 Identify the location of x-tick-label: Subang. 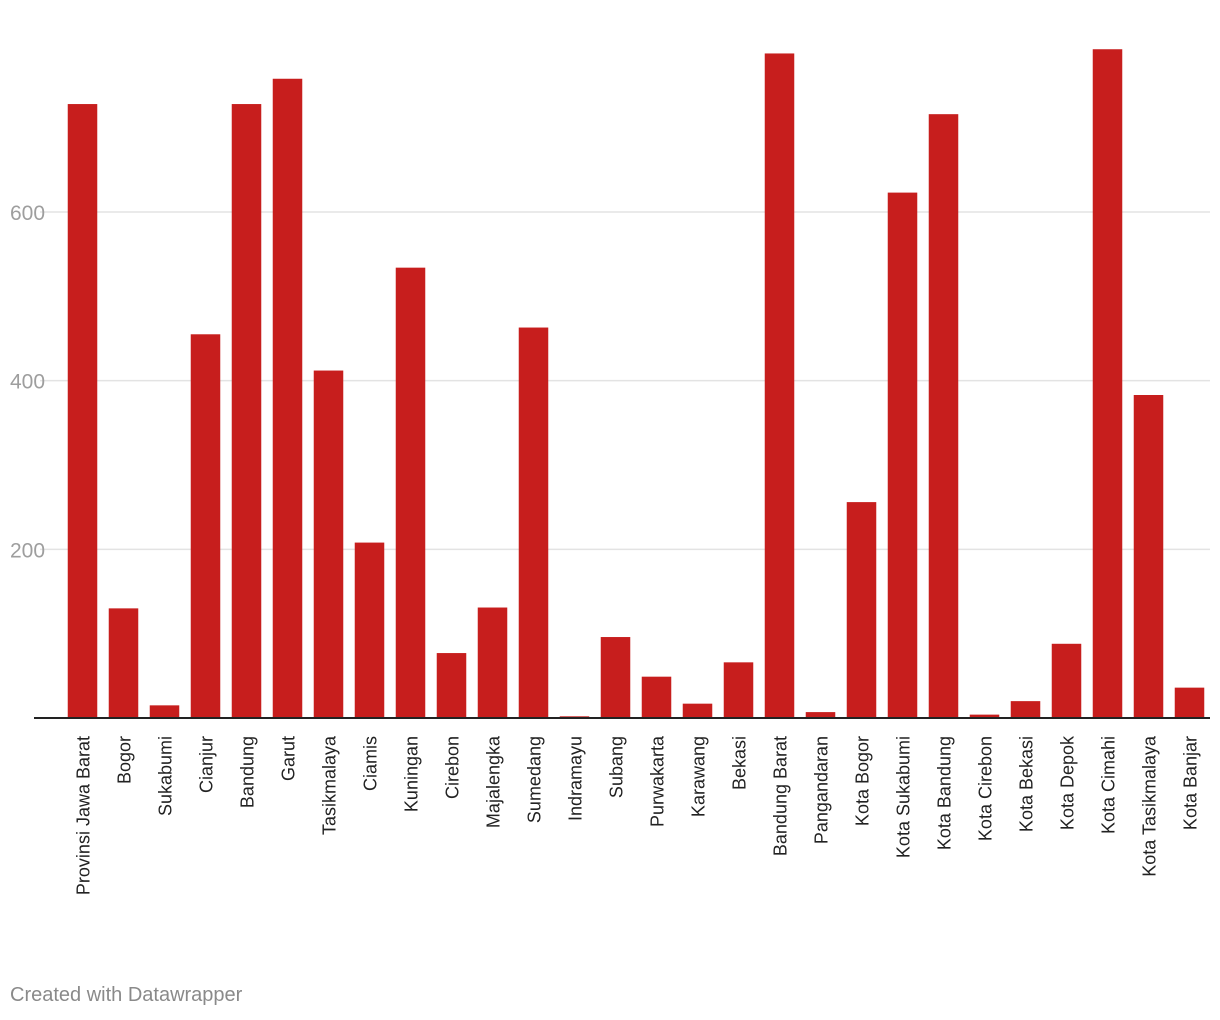
(617, 767).